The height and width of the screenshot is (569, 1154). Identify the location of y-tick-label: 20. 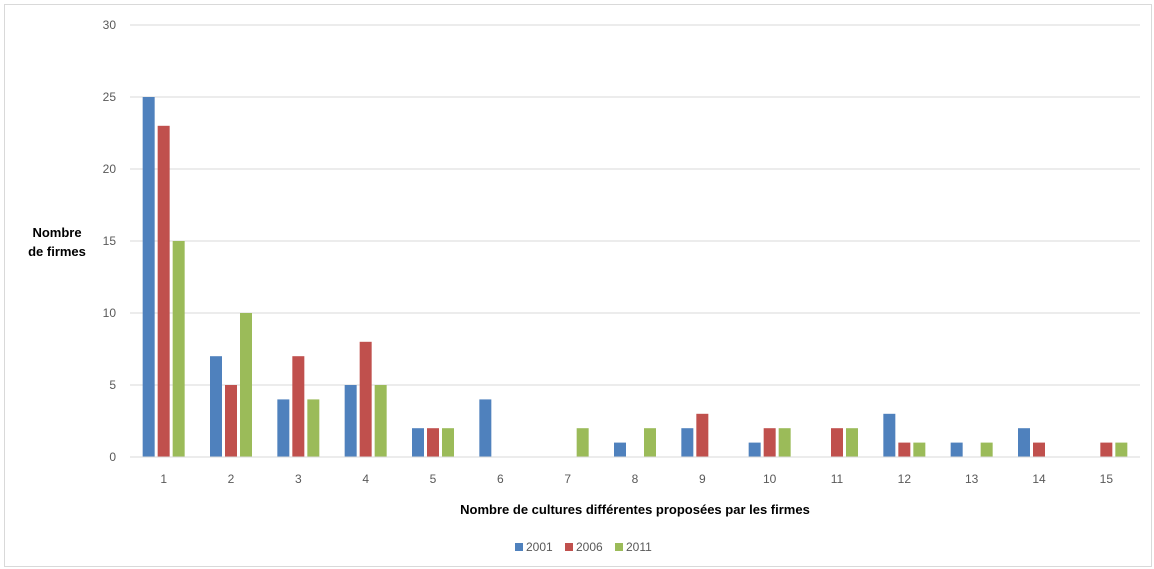
(110, 169).